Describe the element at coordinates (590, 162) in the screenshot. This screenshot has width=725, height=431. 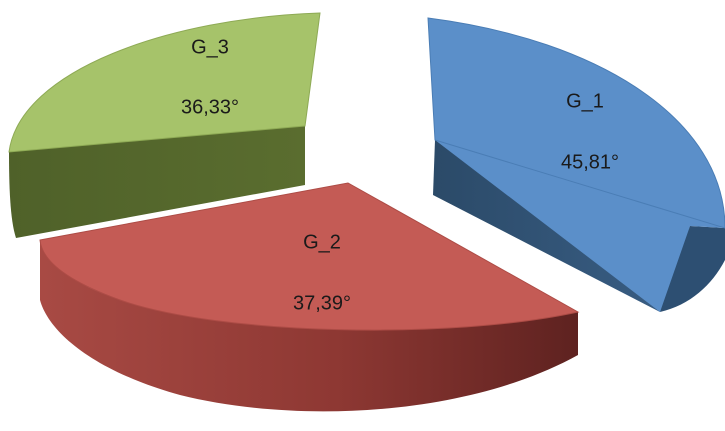
I see `slice-g1-value-label: 45,81°` at that location.